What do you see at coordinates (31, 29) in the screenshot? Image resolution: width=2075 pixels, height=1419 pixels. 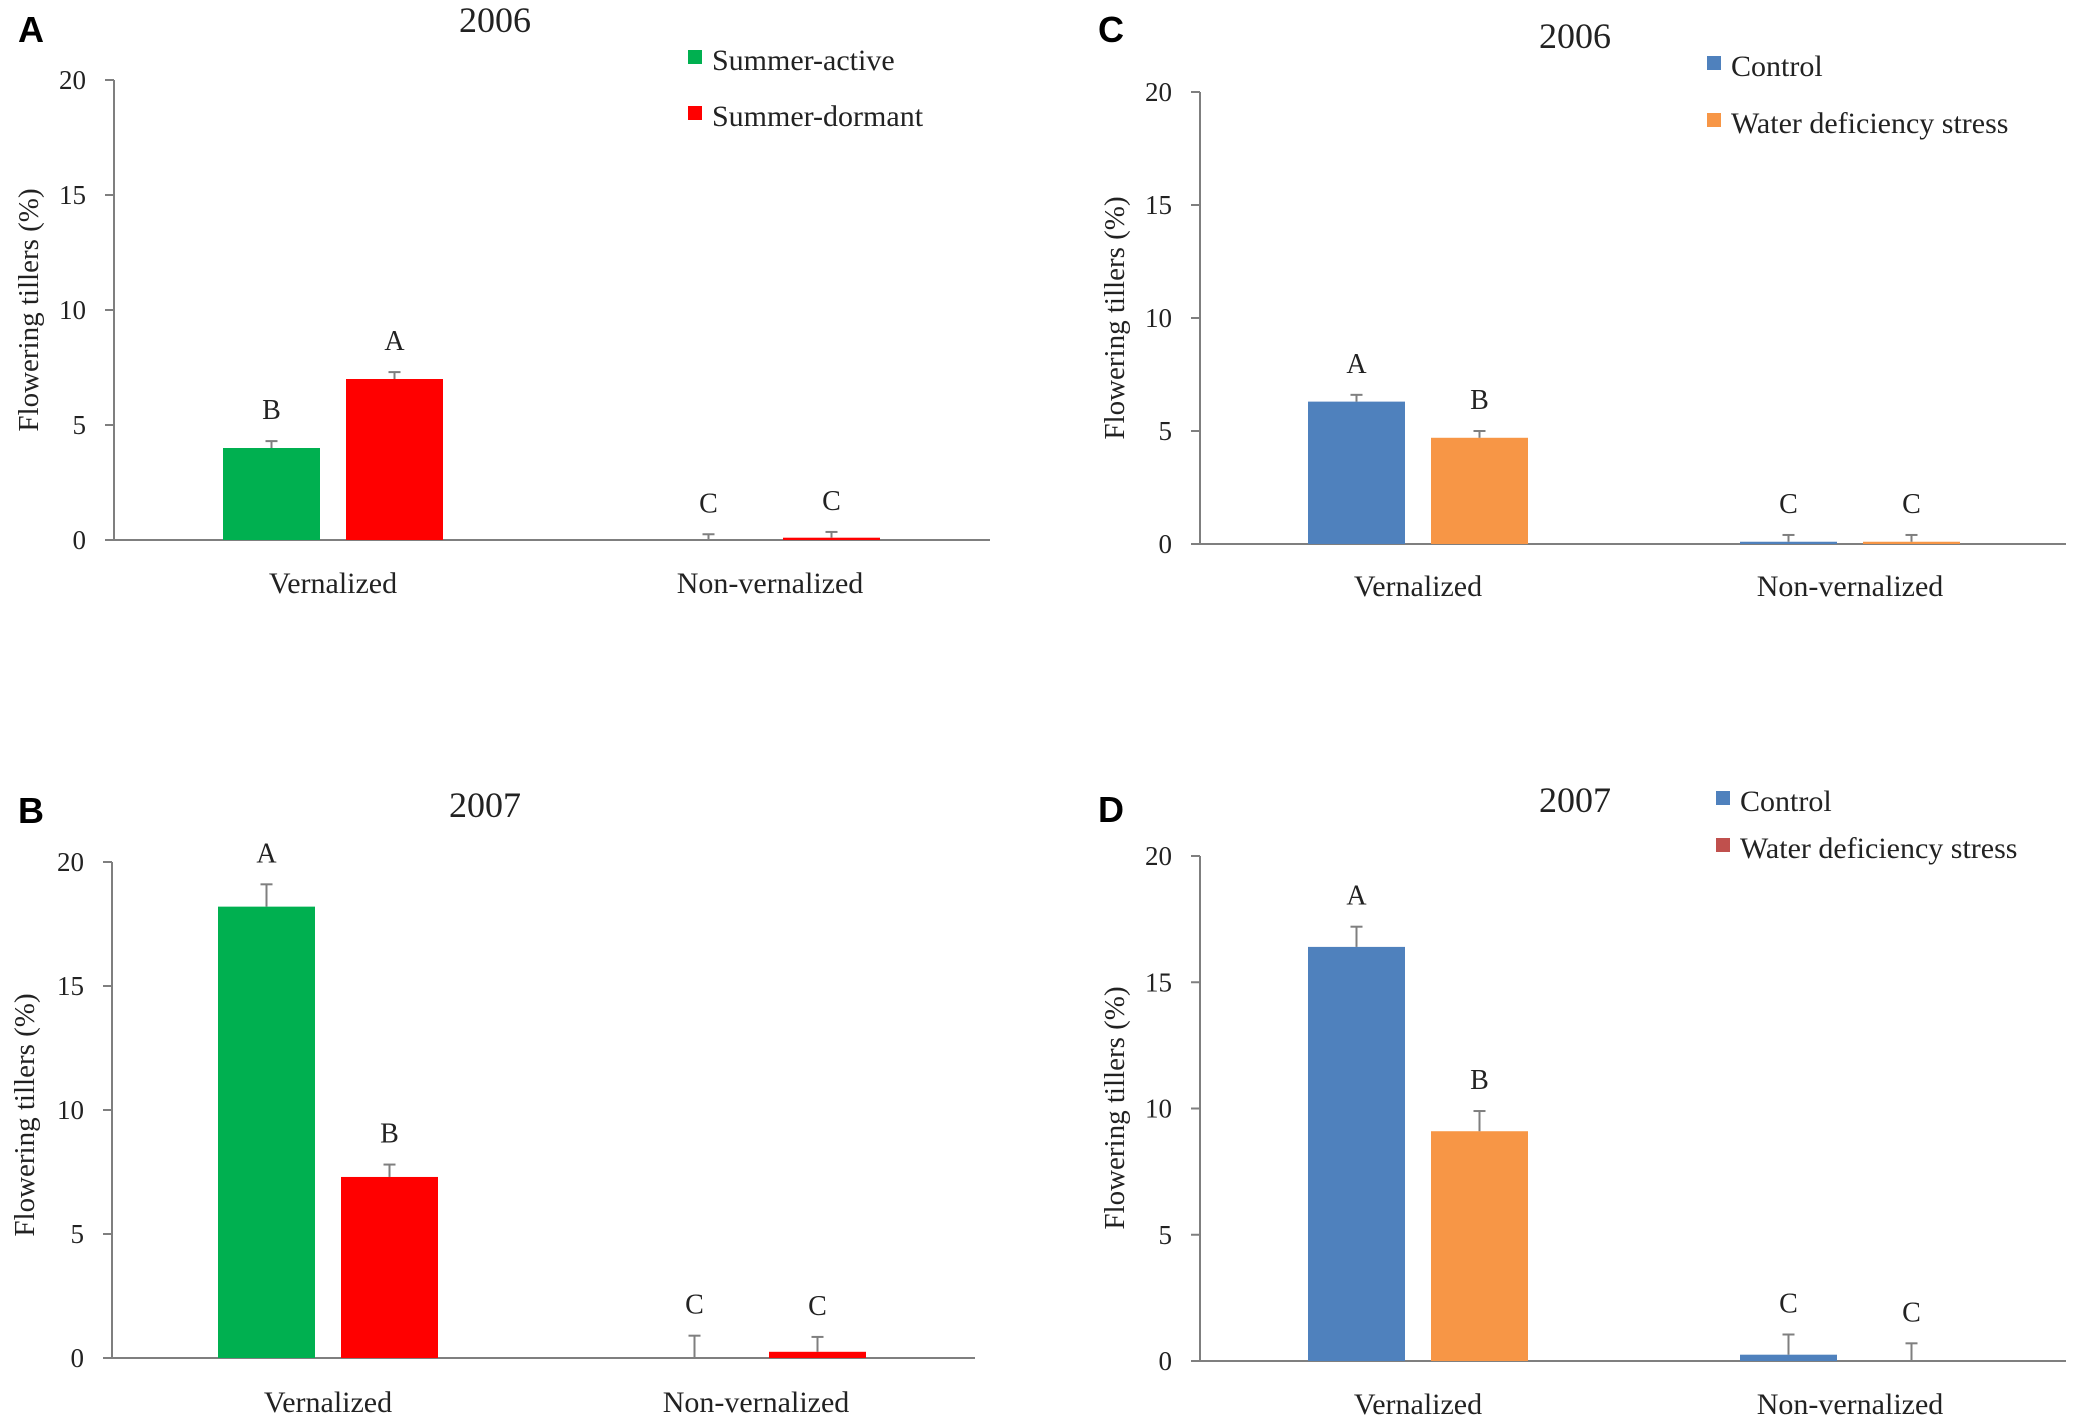 I see `panel-letter: A` at bounding box center [31, 29].